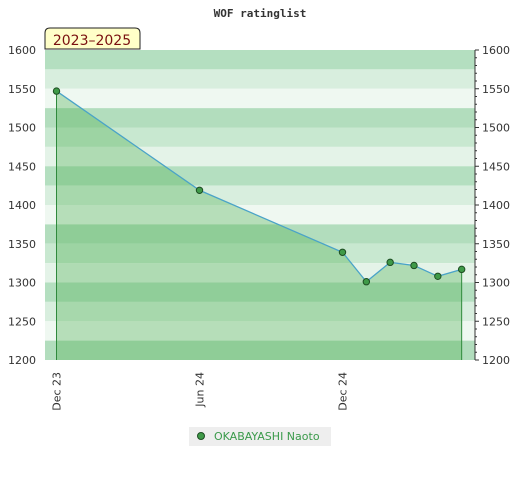  I want to click on y-tick-label-left: 1200, so click(22, 360).